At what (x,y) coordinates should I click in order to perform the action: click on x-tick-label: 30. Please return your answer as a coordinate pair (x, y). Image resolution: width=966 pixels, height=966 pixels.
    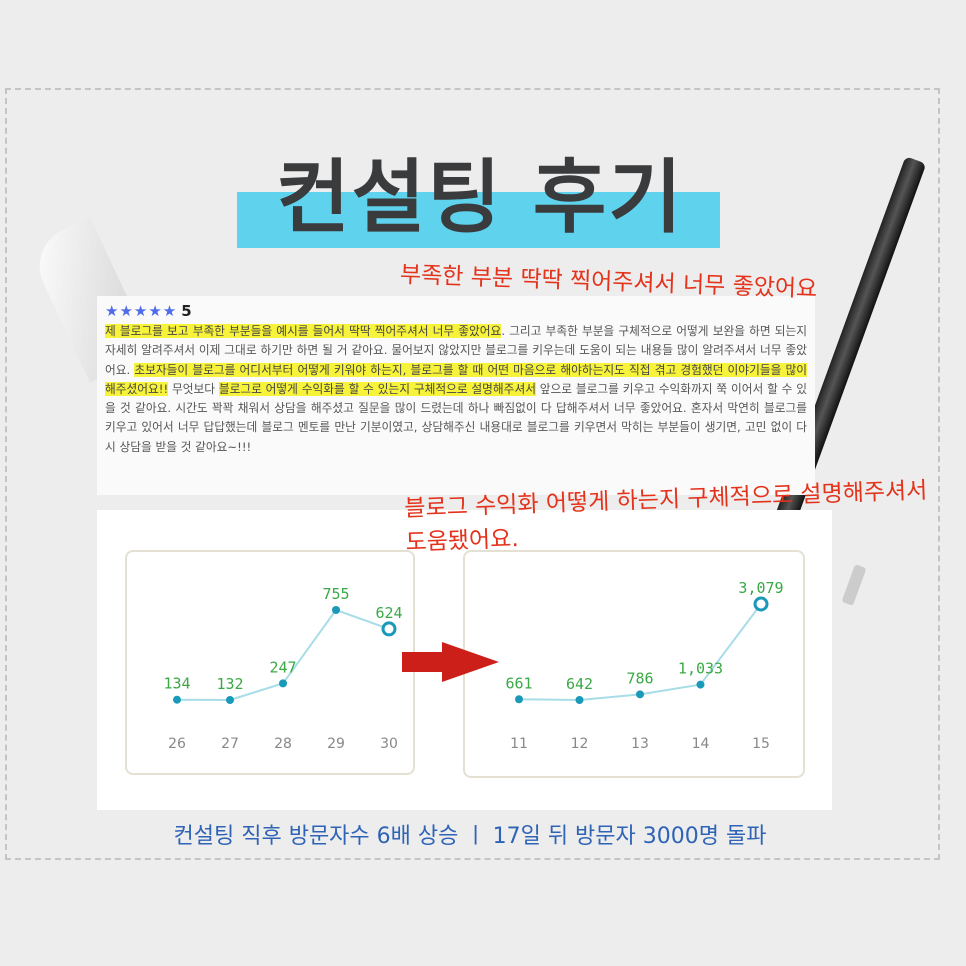
    Looking at the image, I should click on (389, 744).